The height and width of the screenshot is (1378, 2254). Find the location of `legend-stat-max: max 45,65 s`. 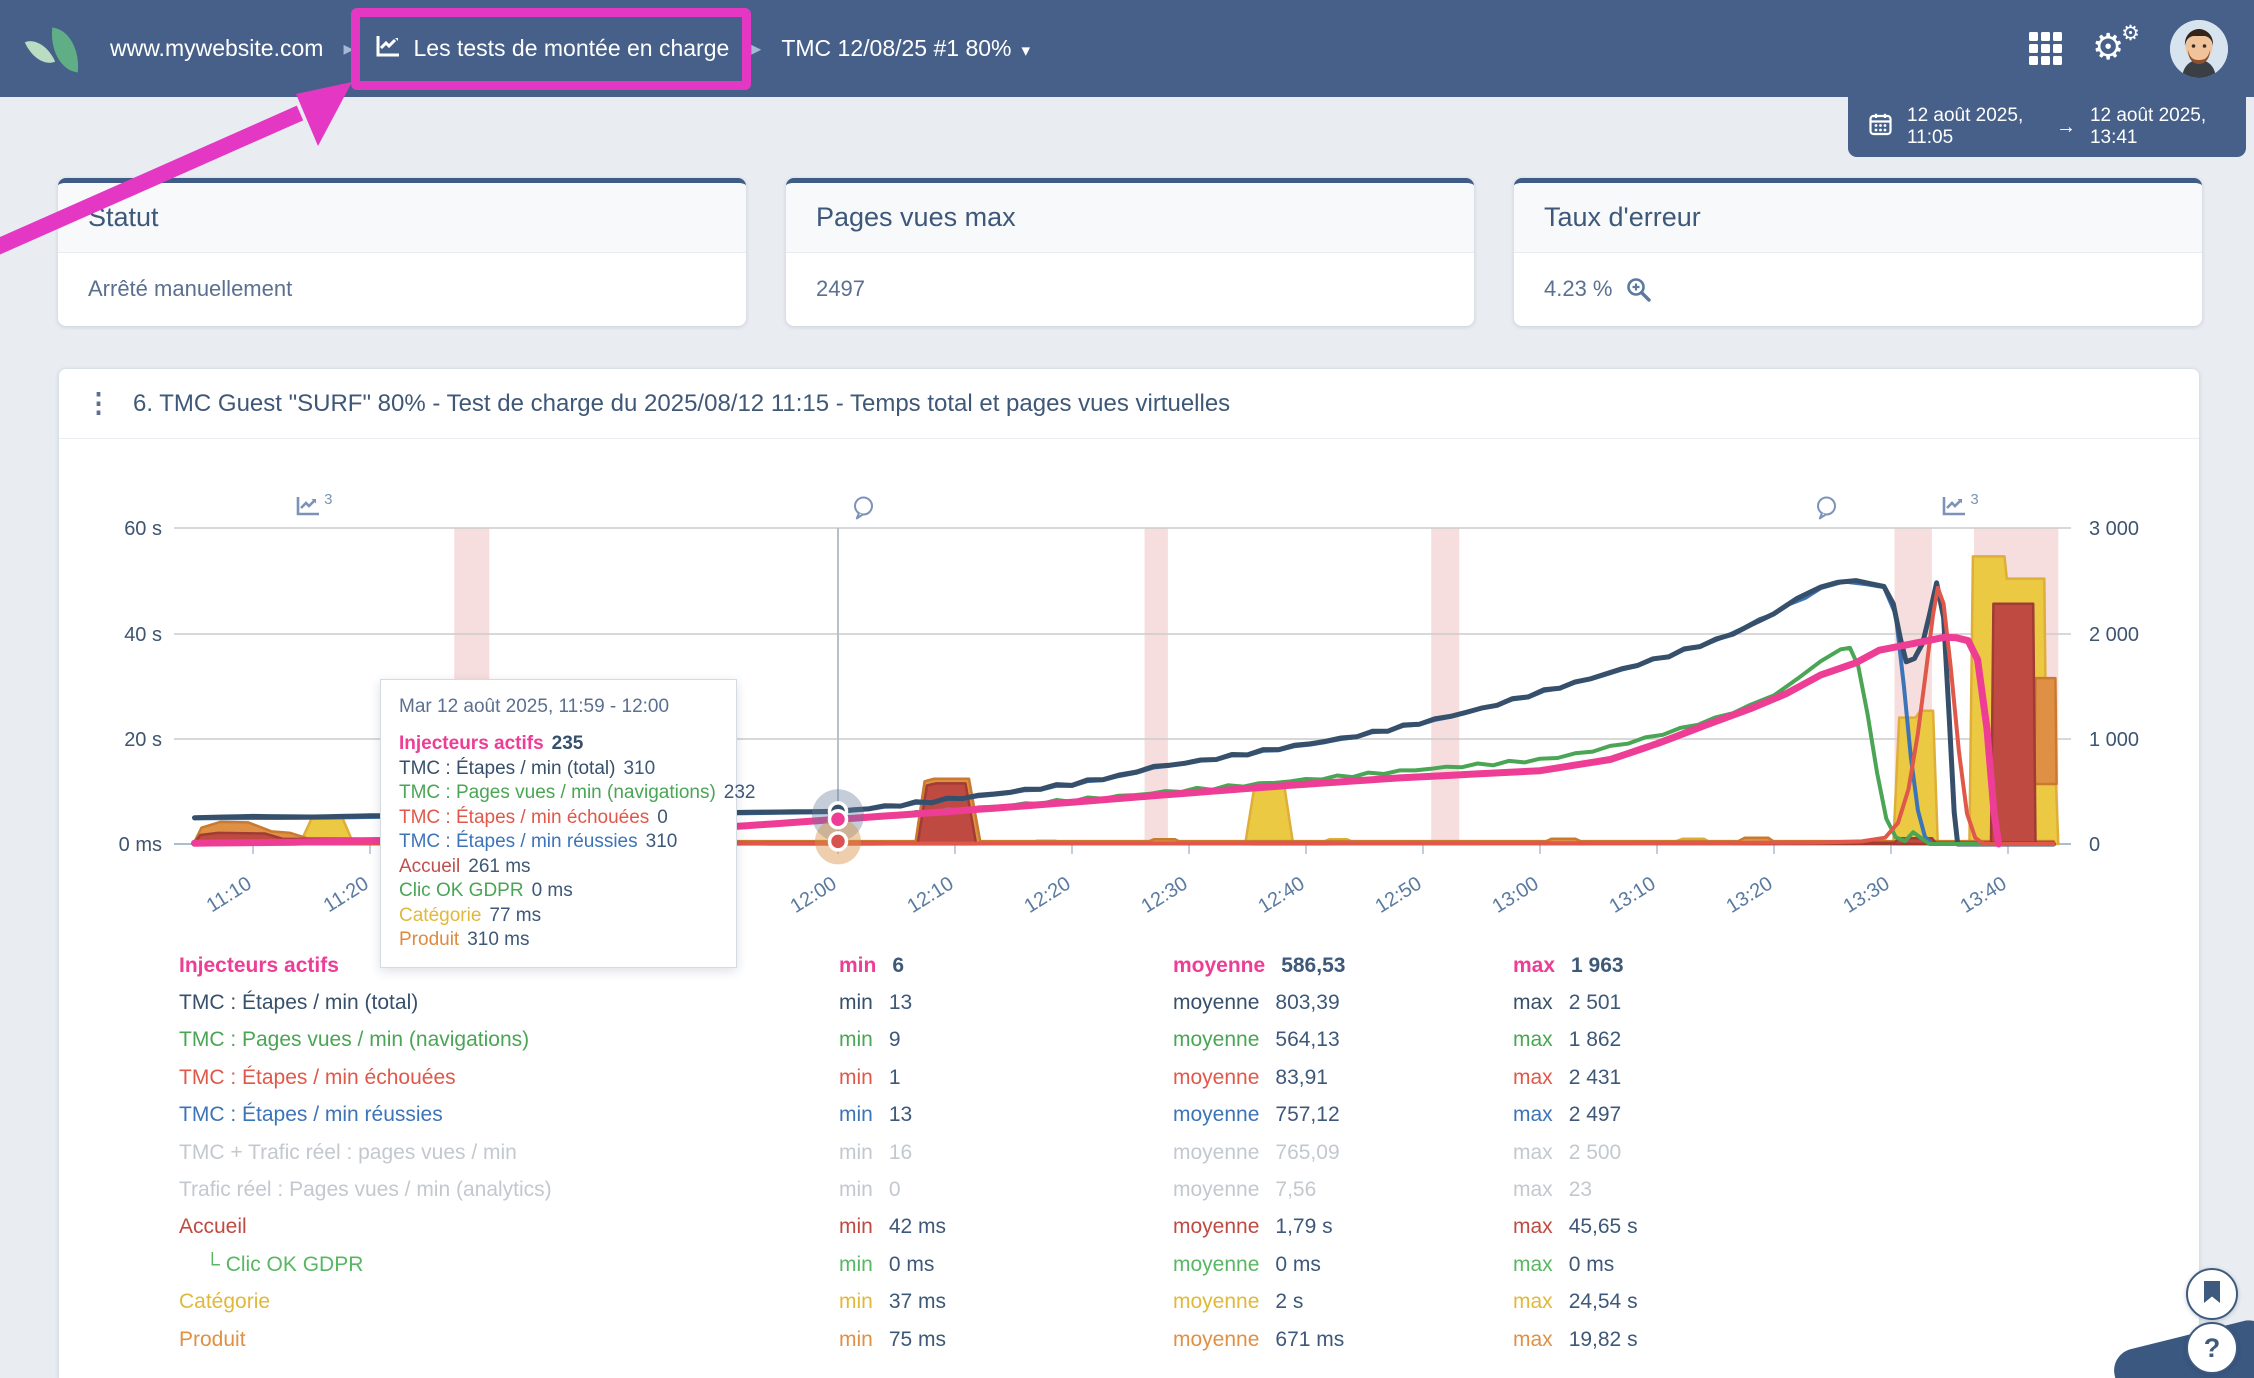

legend-stat-max: max 45,65 s is located at coordinates (1575, 1227).